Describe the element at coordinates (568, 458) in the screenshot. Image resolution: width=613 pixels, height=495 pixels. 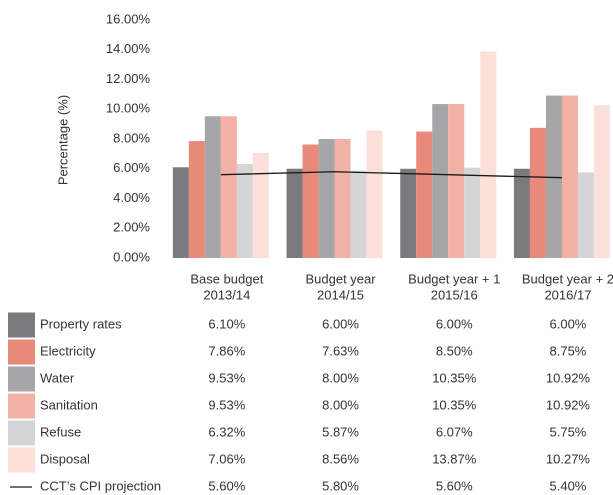
I see `table-value: 10.27%` at that location.